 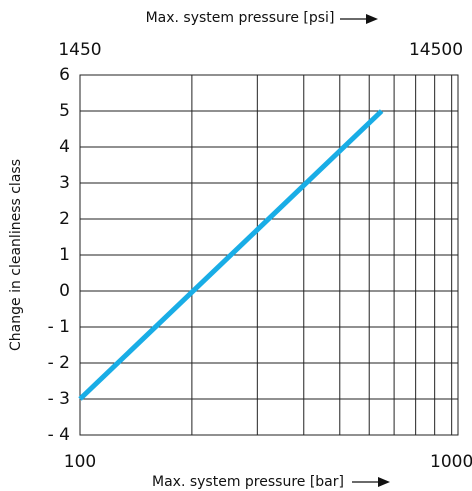 What do you see at coordinates (64, 183) in the screenshot?
I see `y-tick-label: 3` at bounding box center [64, 183].